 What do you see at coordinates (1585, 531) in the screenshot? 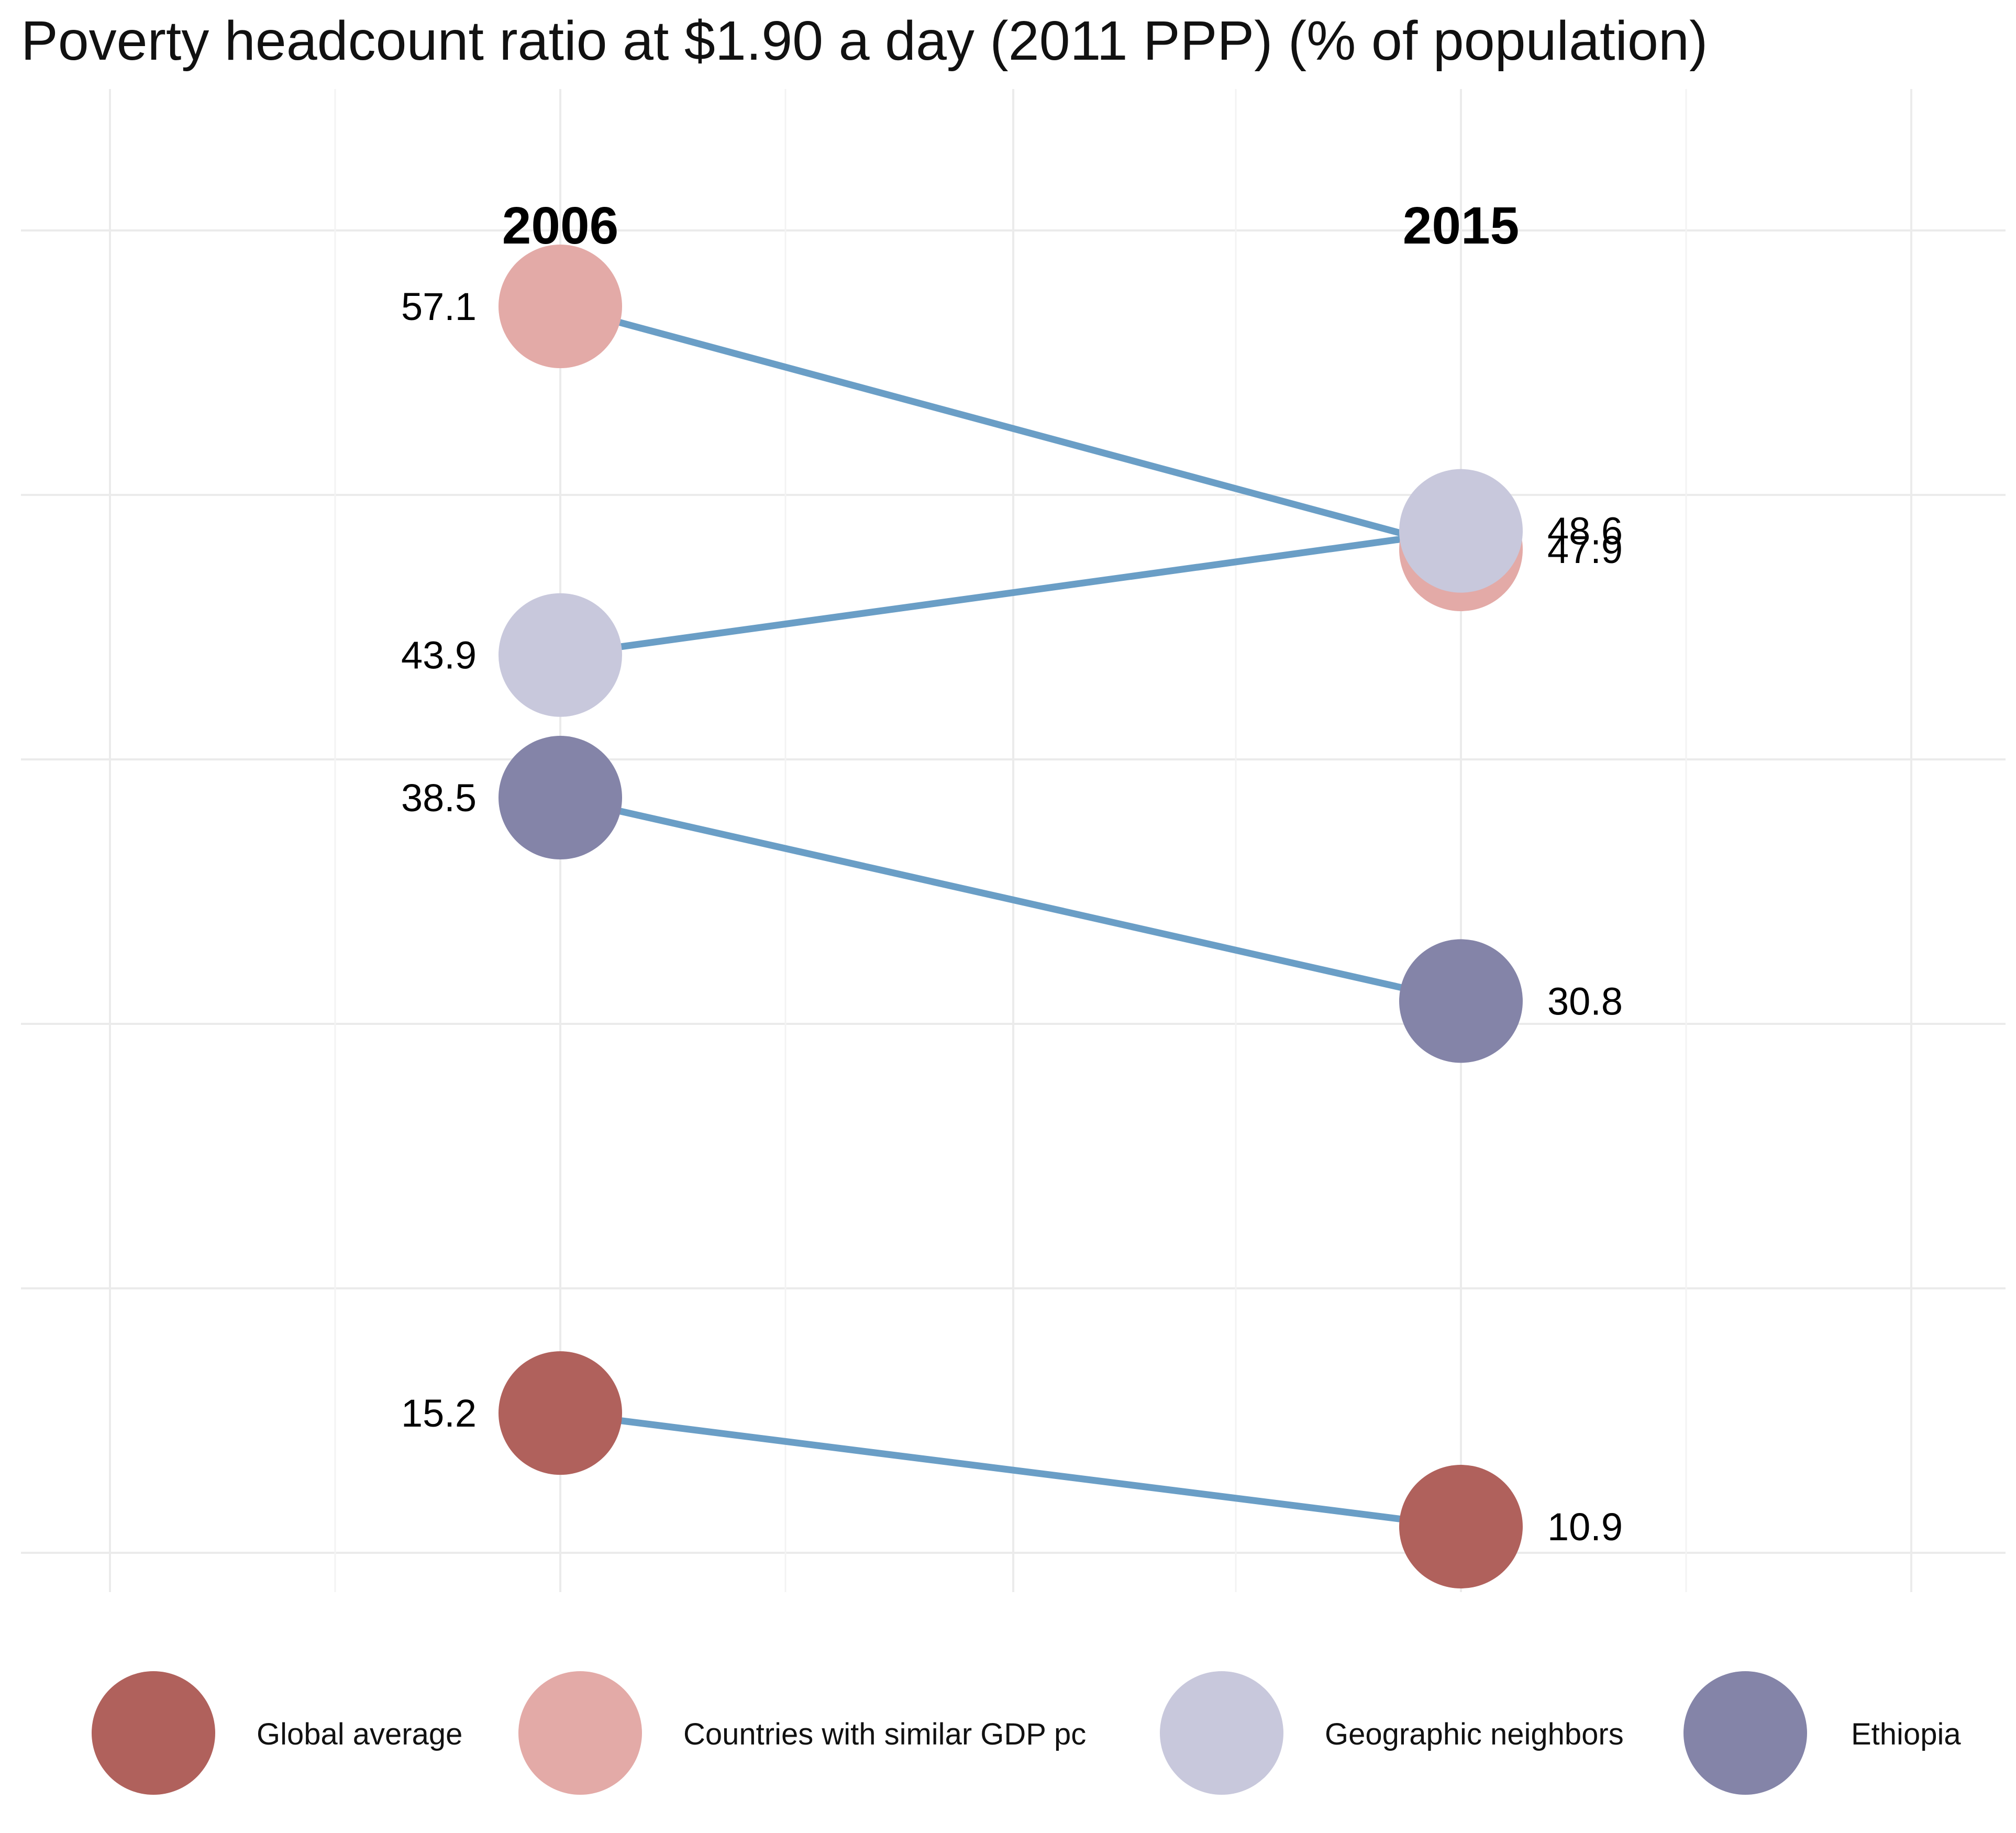
I see `value-label-2-1: 48.6` at bounding box center [1585, 531].